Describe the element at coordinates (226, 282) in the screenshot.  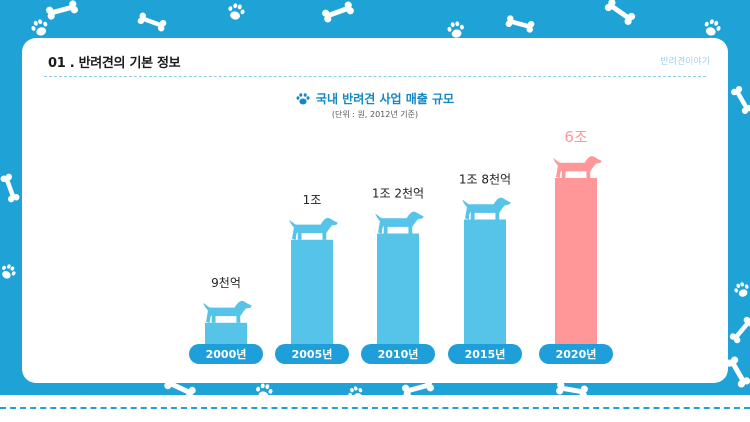
I see `data-label: 9천억` at that location.